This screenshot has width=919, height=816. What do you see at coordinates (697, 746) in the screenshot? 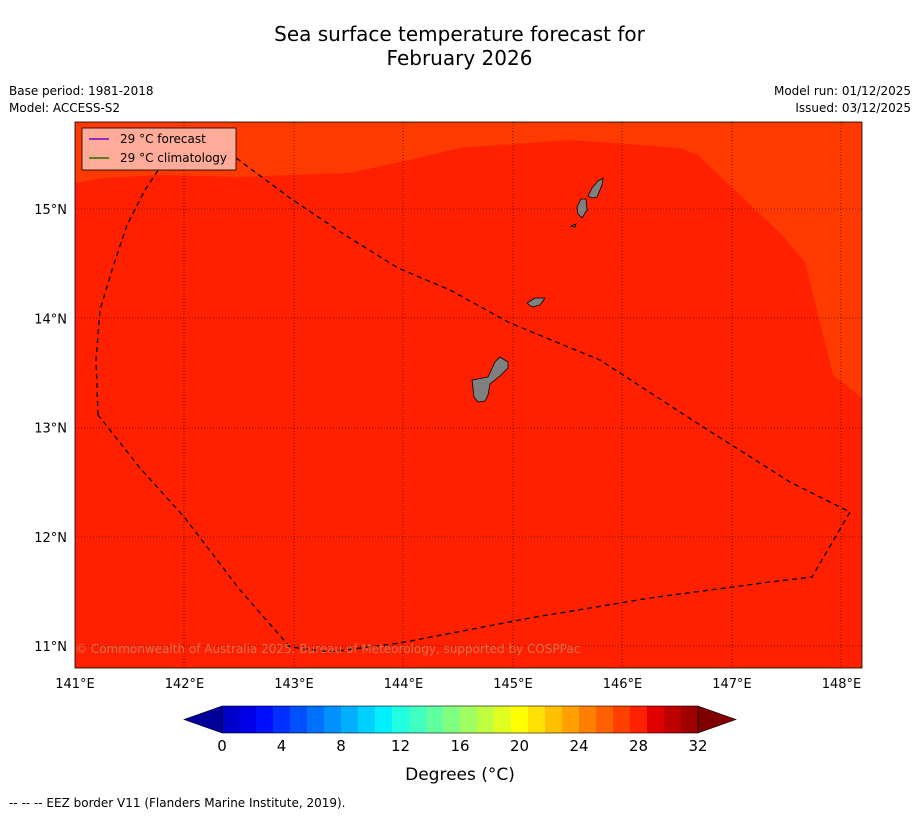
I see `colorbar-tick-label: 32` at bounding box center [697, 746].